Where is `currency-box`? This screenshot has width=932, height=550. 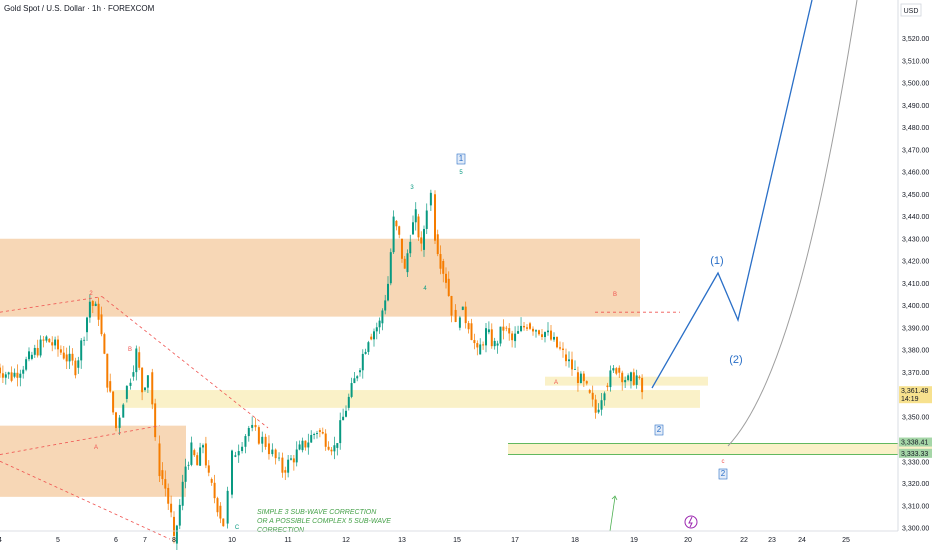
currency-box is located at coordinates (911, 10).